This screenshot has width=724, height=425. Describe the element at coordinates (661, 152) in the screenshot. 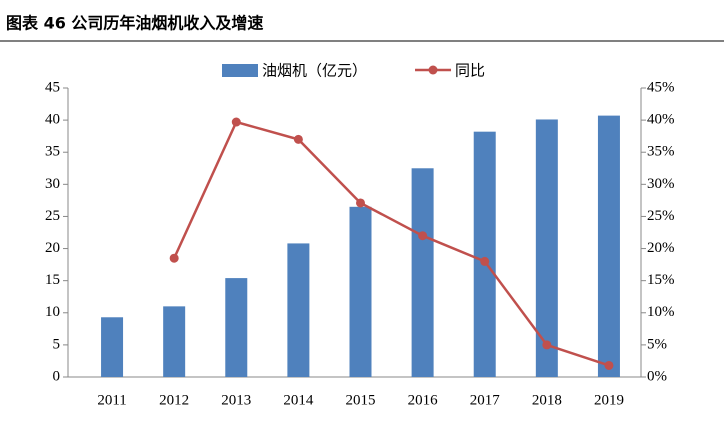

I see `y2-tick-label: 35%` at that location.